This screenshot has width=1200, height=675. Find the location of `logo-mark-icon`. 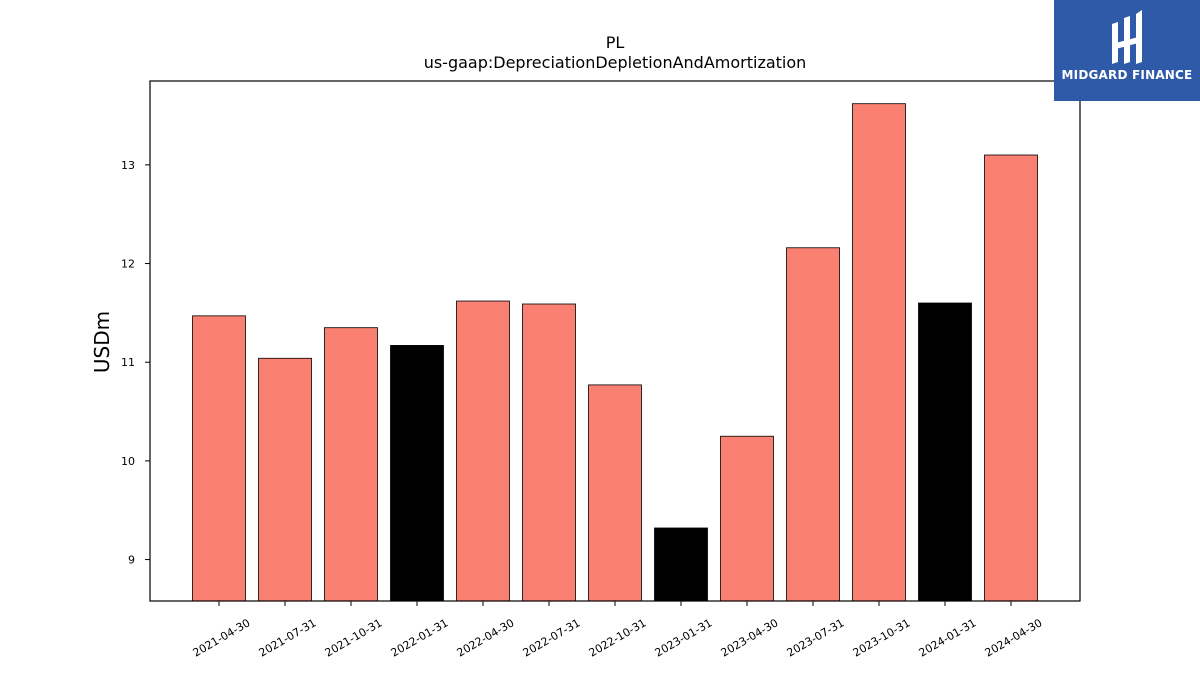

logo-mark-icon is located at coordinates (1127, 37).